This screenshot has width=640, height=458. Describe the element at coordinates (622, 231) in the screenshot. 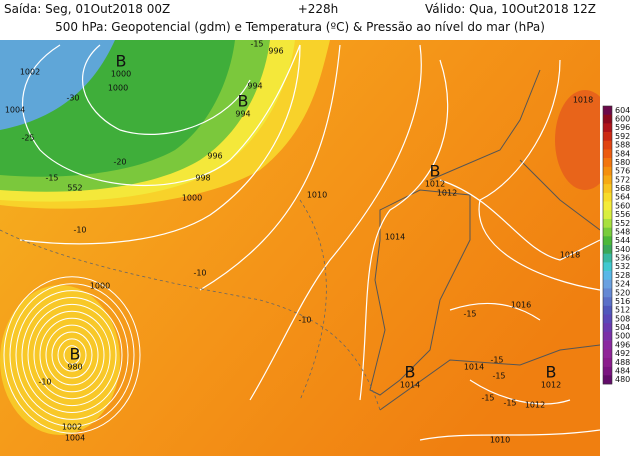

I see `colorbar-tick-label: 548` at that location.